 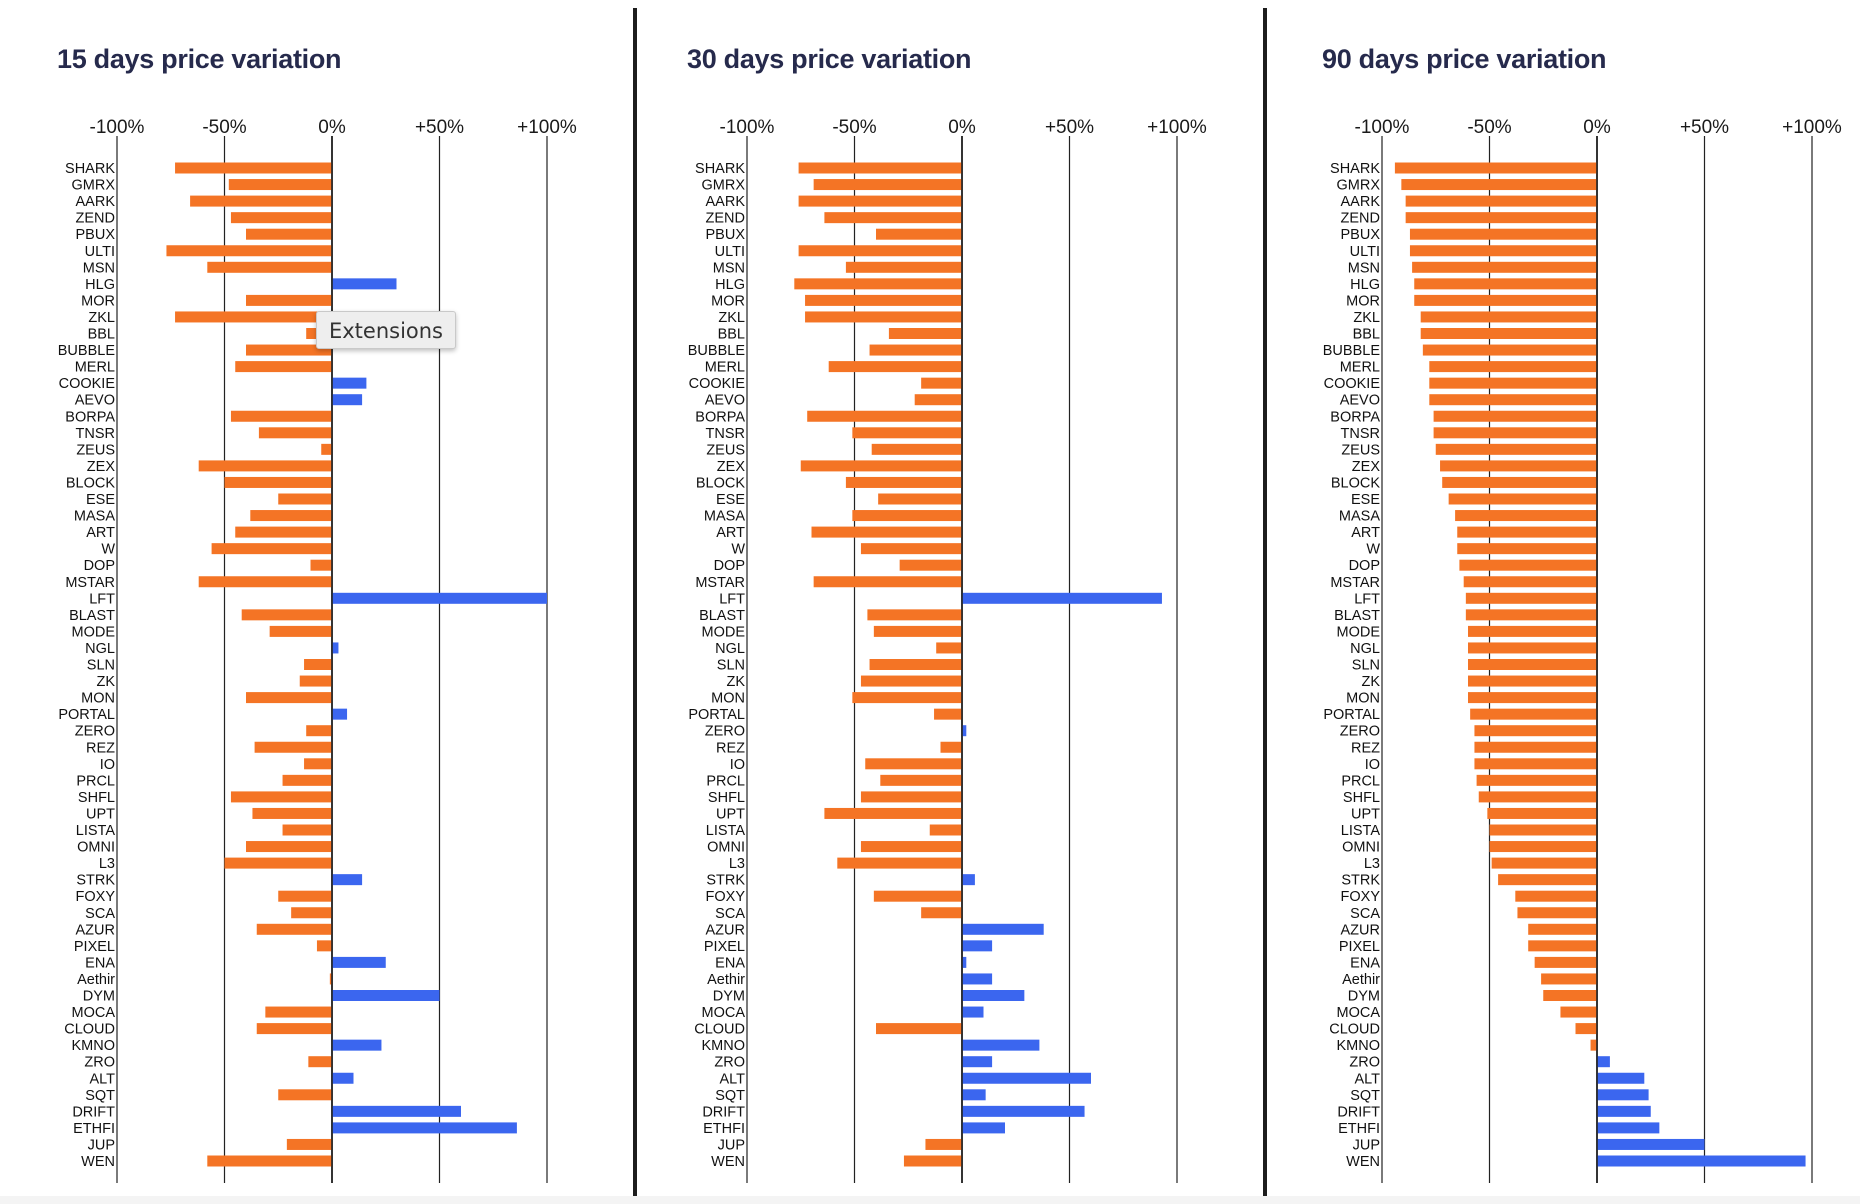 What do you see at coordinates (386, 330) in the screenshot?
I see `extensions-tooltip: Extensions` at bounding box center [386, 330].